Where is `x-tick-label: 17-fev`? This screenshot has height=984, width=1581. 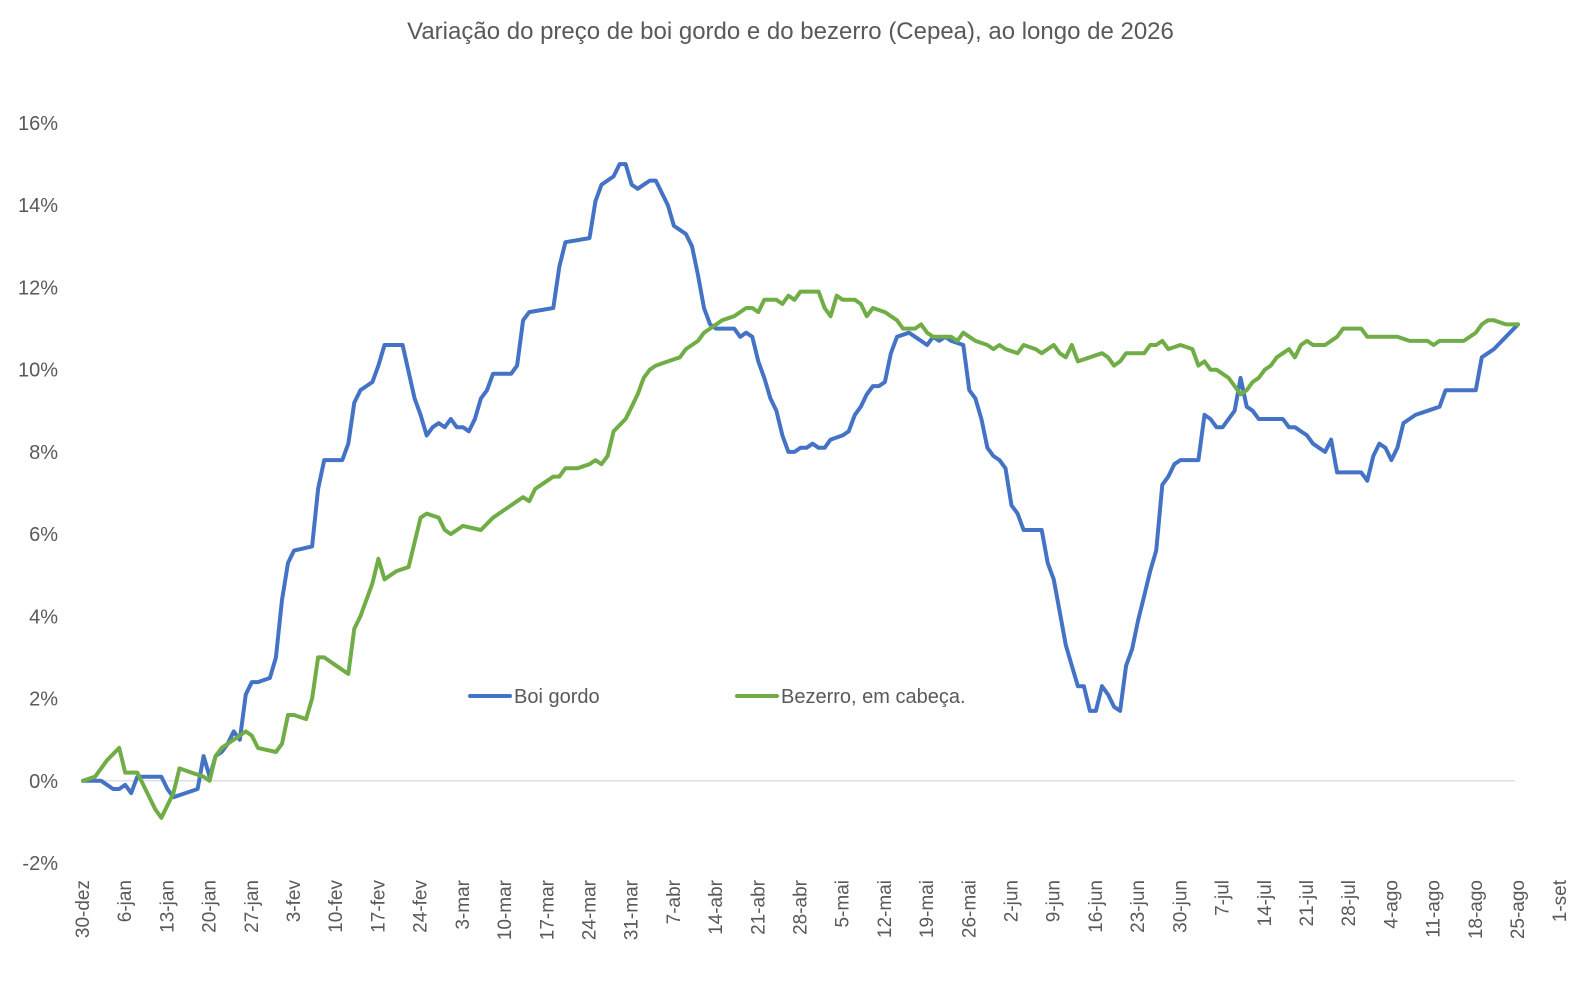 x-tick-label: 17-fev is located at coordinates (378, 906).